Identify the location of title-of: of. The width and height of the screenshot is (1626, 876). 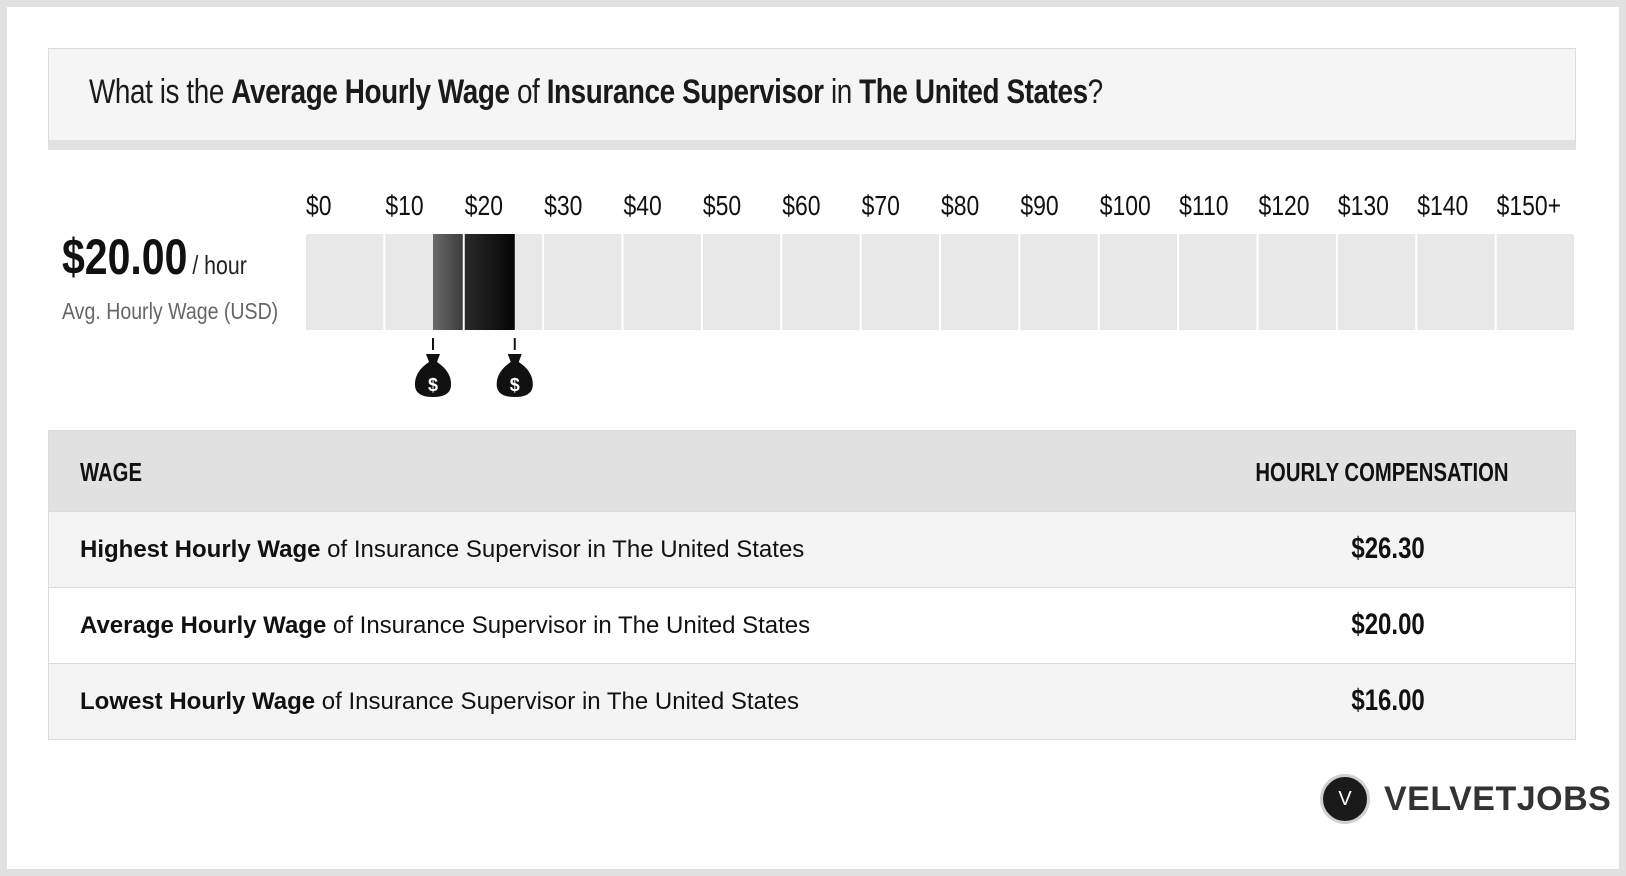
(528, 92).